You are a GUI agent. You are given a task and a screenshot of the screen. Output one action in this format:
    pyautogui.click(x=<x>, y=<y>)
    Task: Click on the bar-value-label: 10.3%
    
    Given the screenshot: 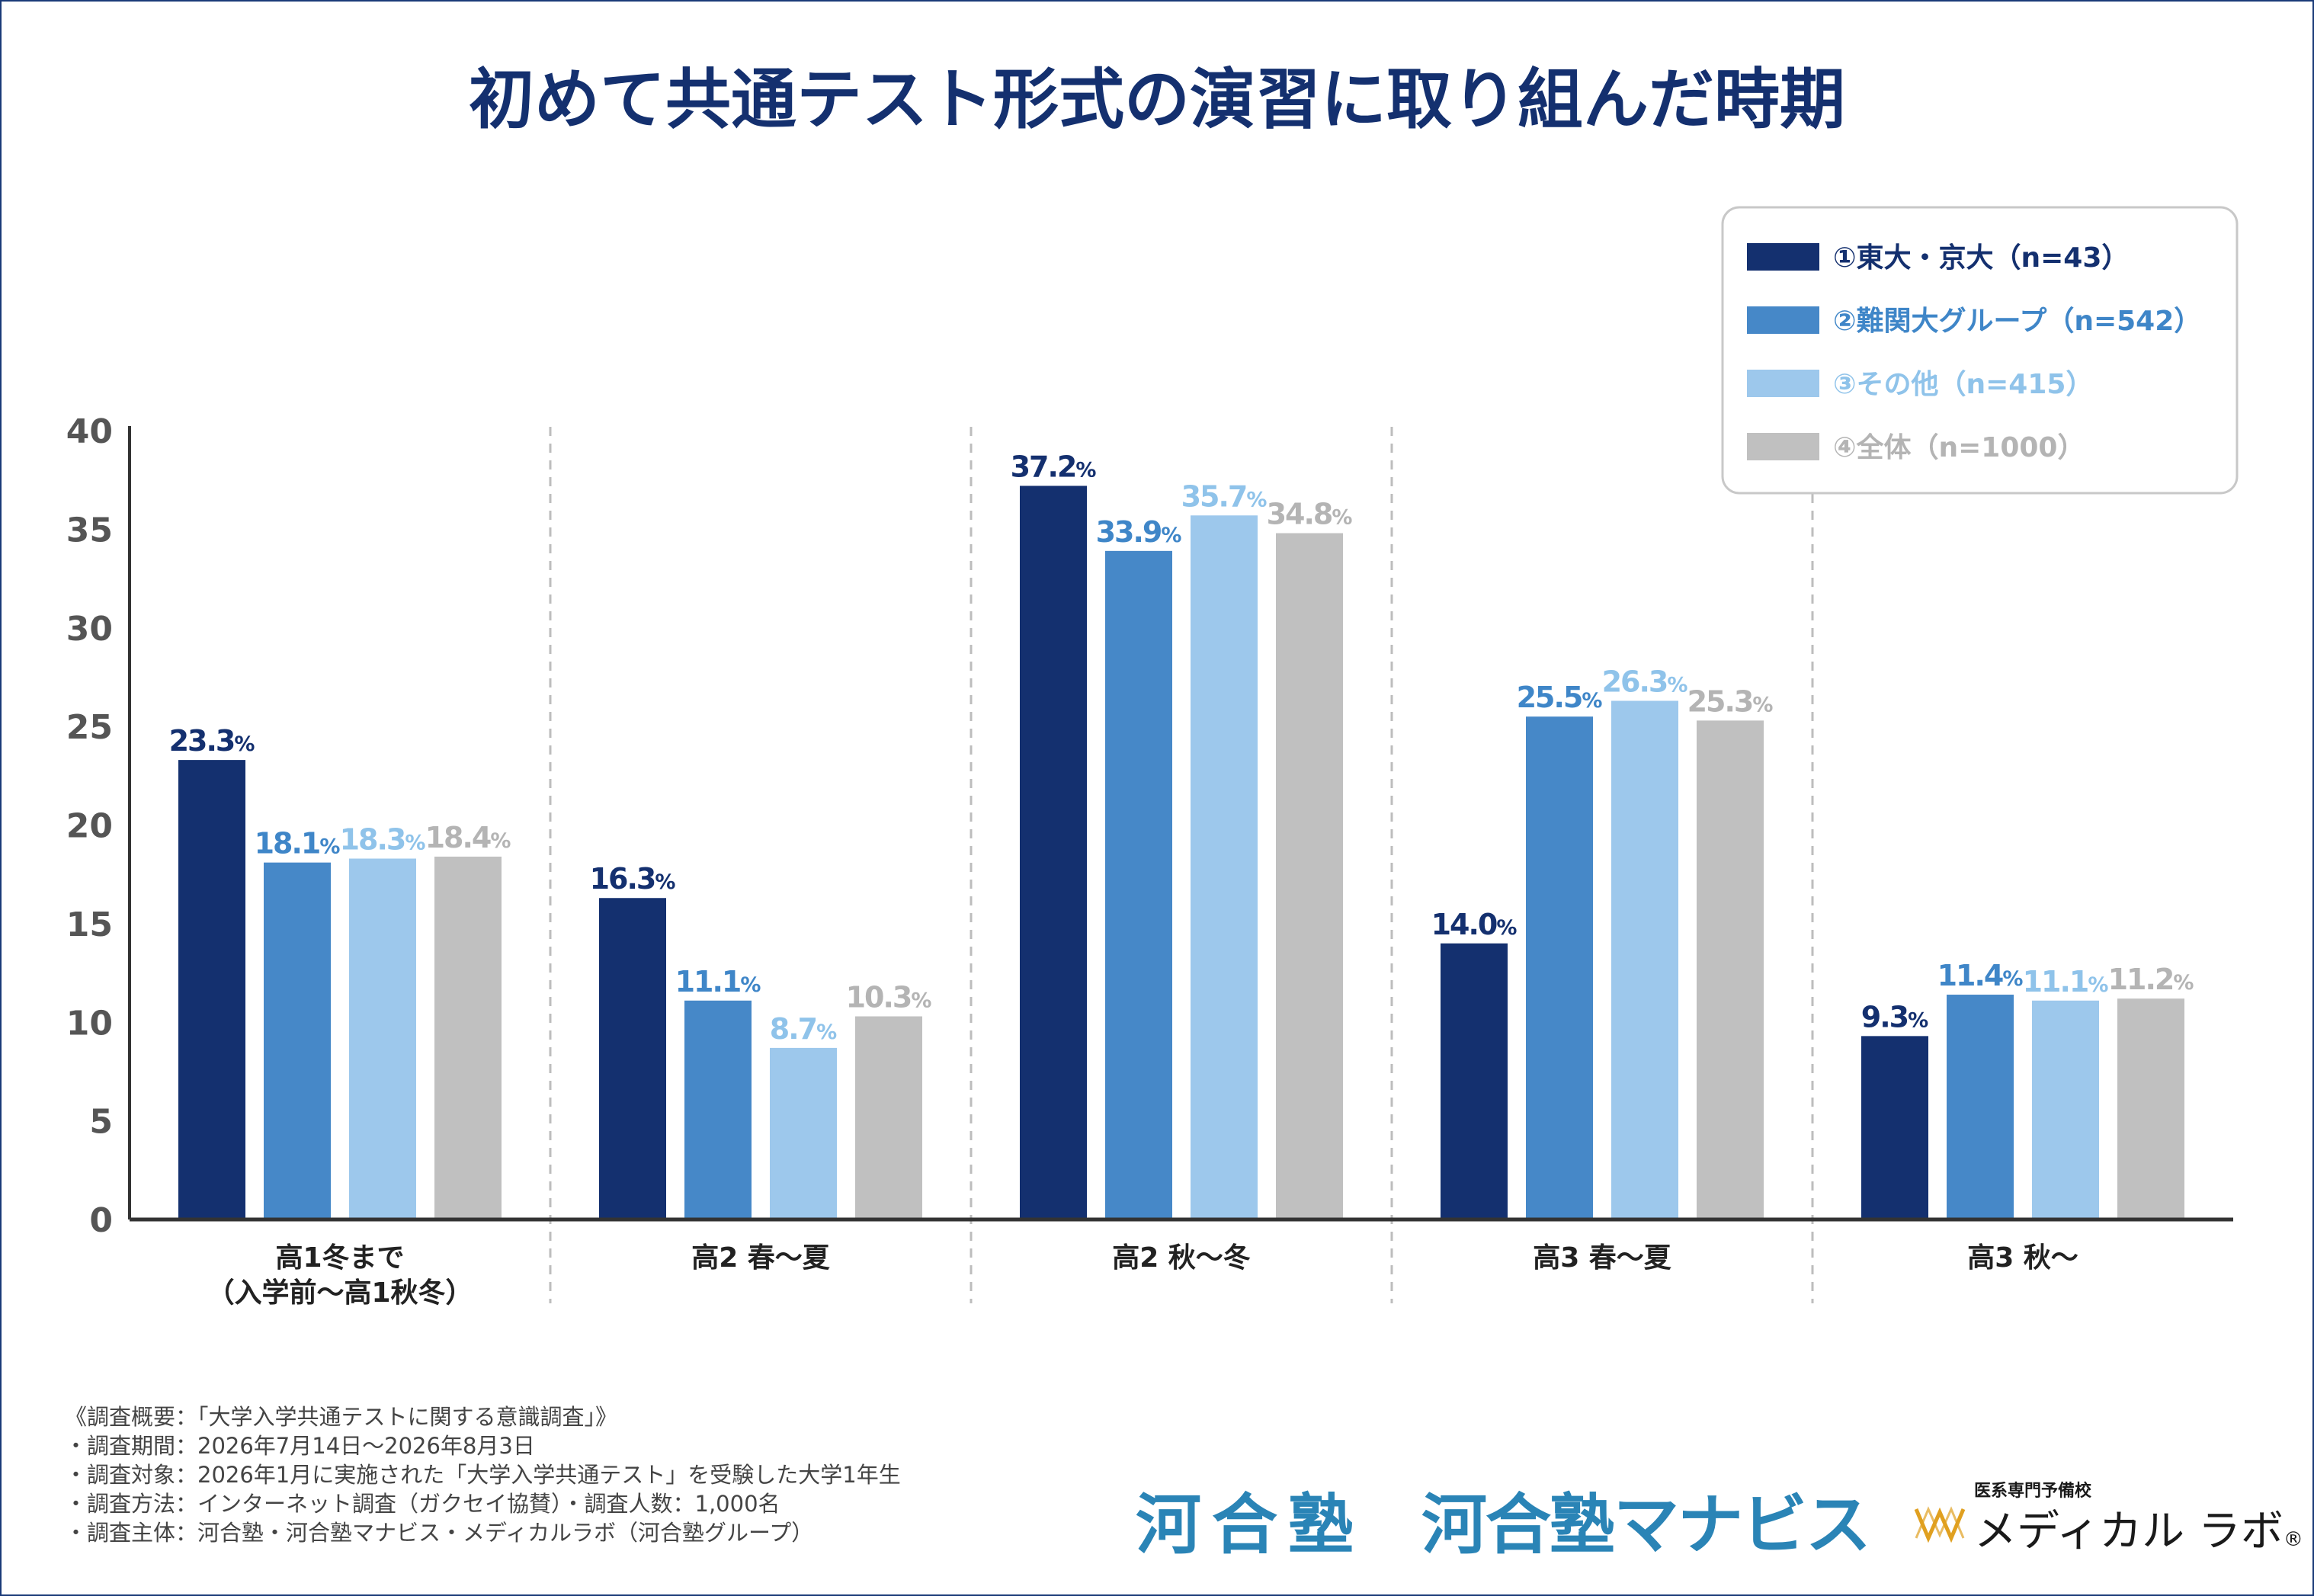 What is the action you would take?
    pyautogui.click(x=889, y=997)
    